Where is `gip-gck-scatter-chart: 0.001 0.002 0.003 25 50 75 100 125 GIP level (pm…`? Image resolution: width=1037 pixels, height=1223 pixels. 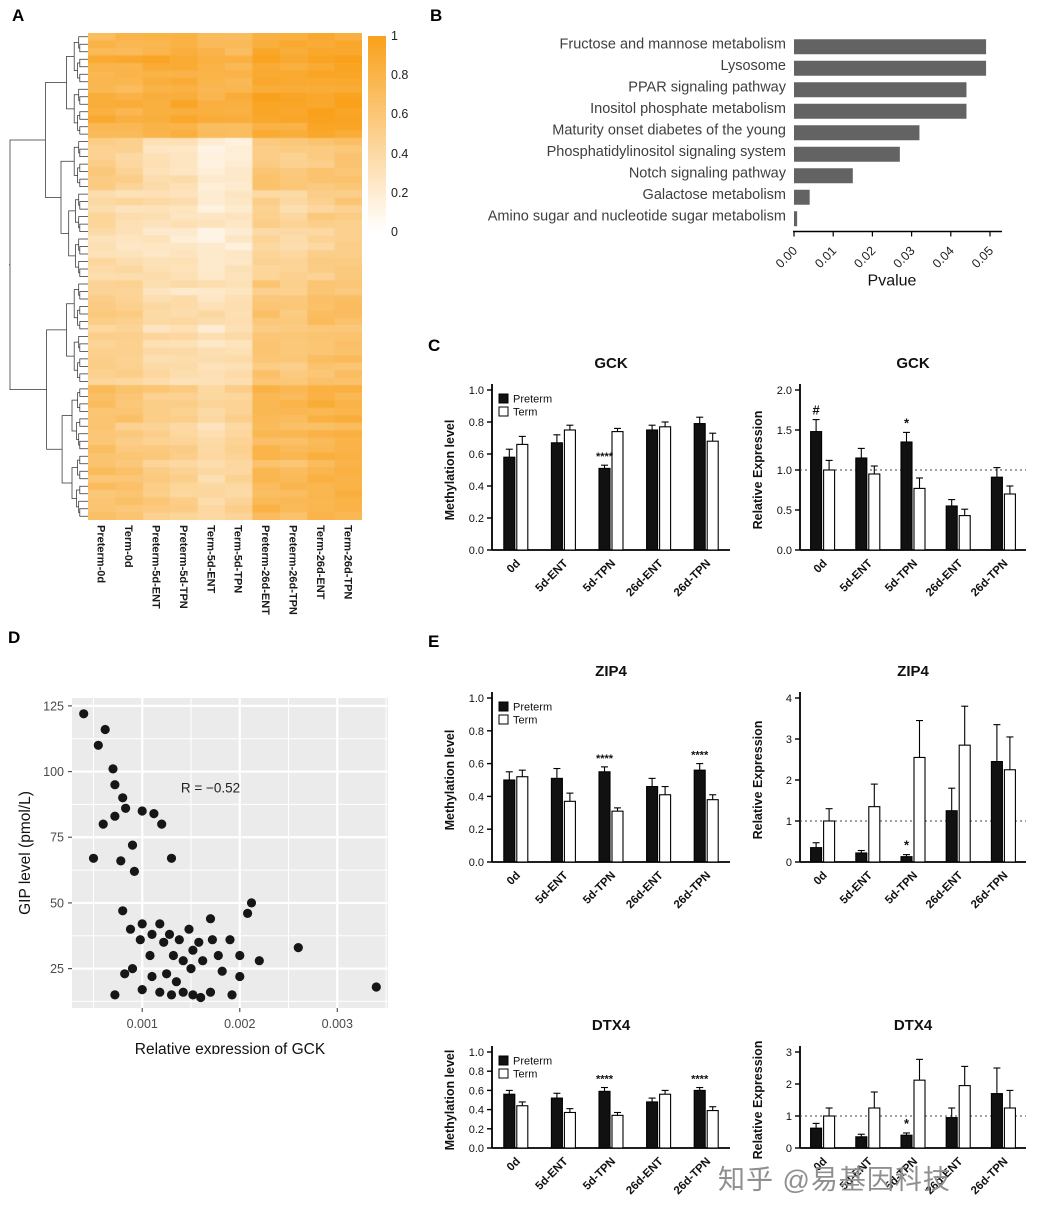 gip-gck-scatter-chart: 0.001 0.002 0.003 25 50 75 100 125 GIP level (pm… is located at coordinates (202, 876).